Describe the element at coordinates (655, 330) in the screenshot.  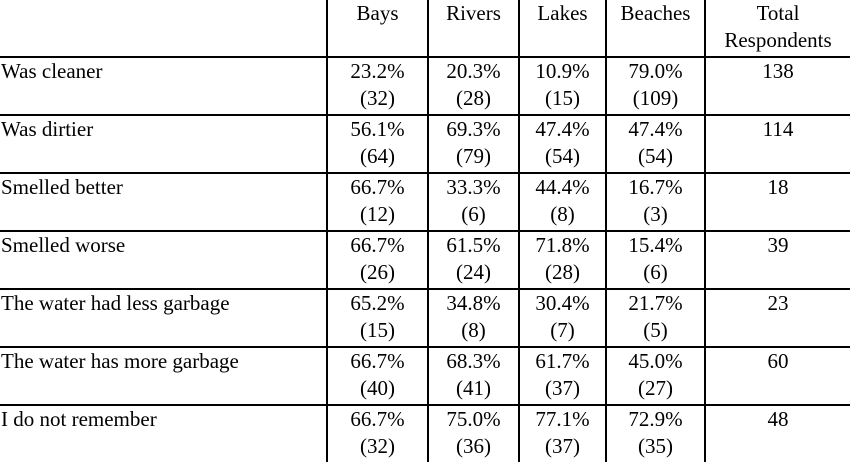
I see `count-value: (5)` at that location.